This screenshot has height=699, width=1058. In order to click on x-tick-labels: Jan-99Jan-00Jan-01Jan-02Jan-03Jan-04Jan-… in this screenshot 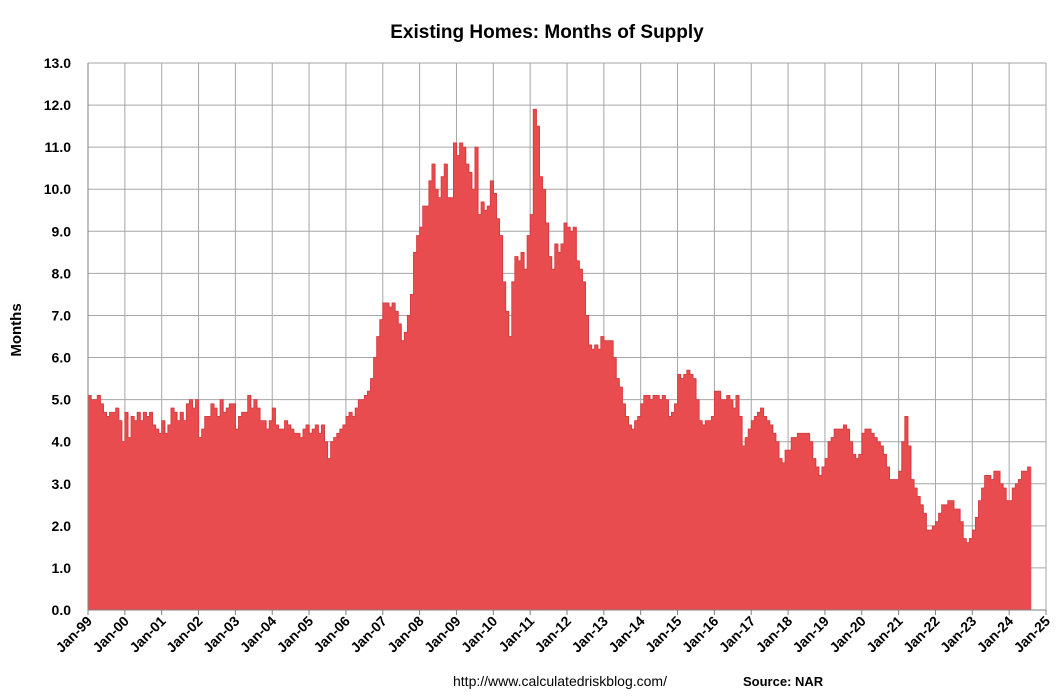, I will do `click(552, 634)`.